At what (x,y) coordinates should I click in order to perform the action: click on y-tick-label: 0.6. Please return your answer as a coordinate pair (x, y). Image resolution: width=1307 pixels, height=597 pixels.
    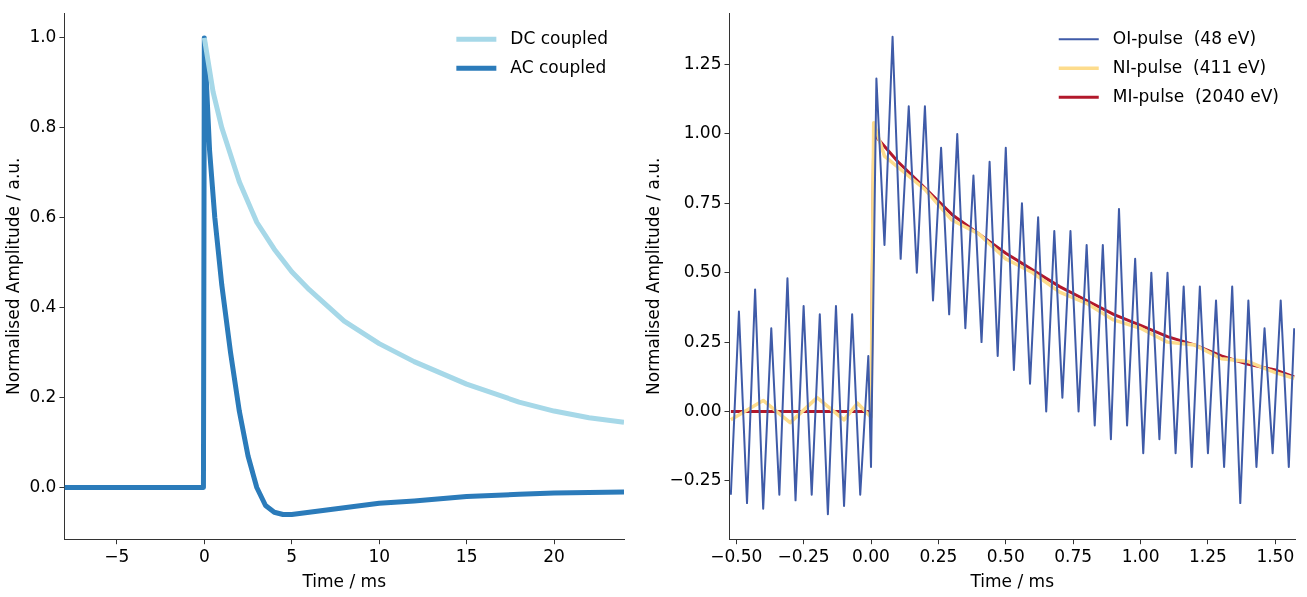
    Looking at the image, I should click on (43, 216).